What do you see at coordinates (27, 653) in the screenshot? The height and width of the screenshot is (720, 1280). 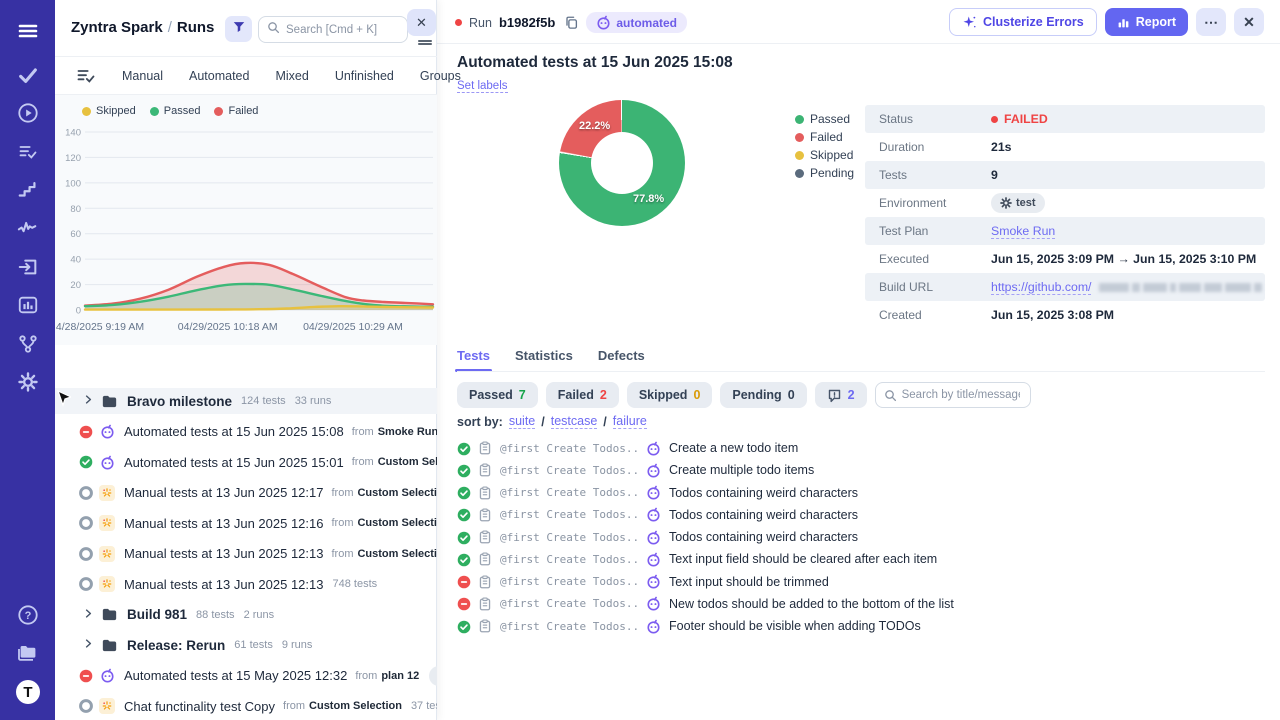 I see `folders-icon` at bounding box center [27, 653].